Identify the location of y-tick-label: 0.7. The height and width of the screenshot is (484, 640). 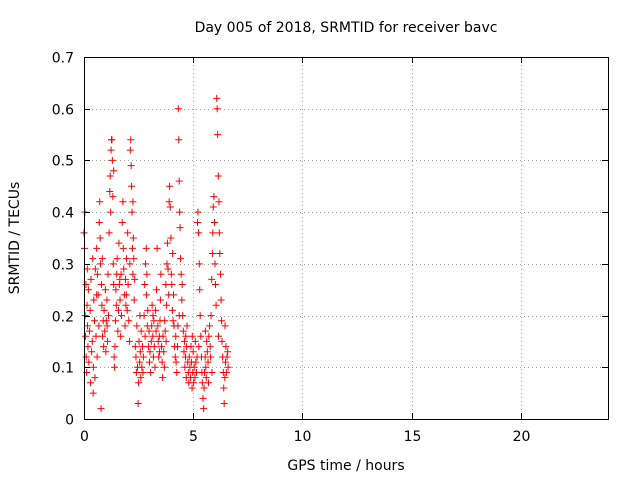
(63, 59).